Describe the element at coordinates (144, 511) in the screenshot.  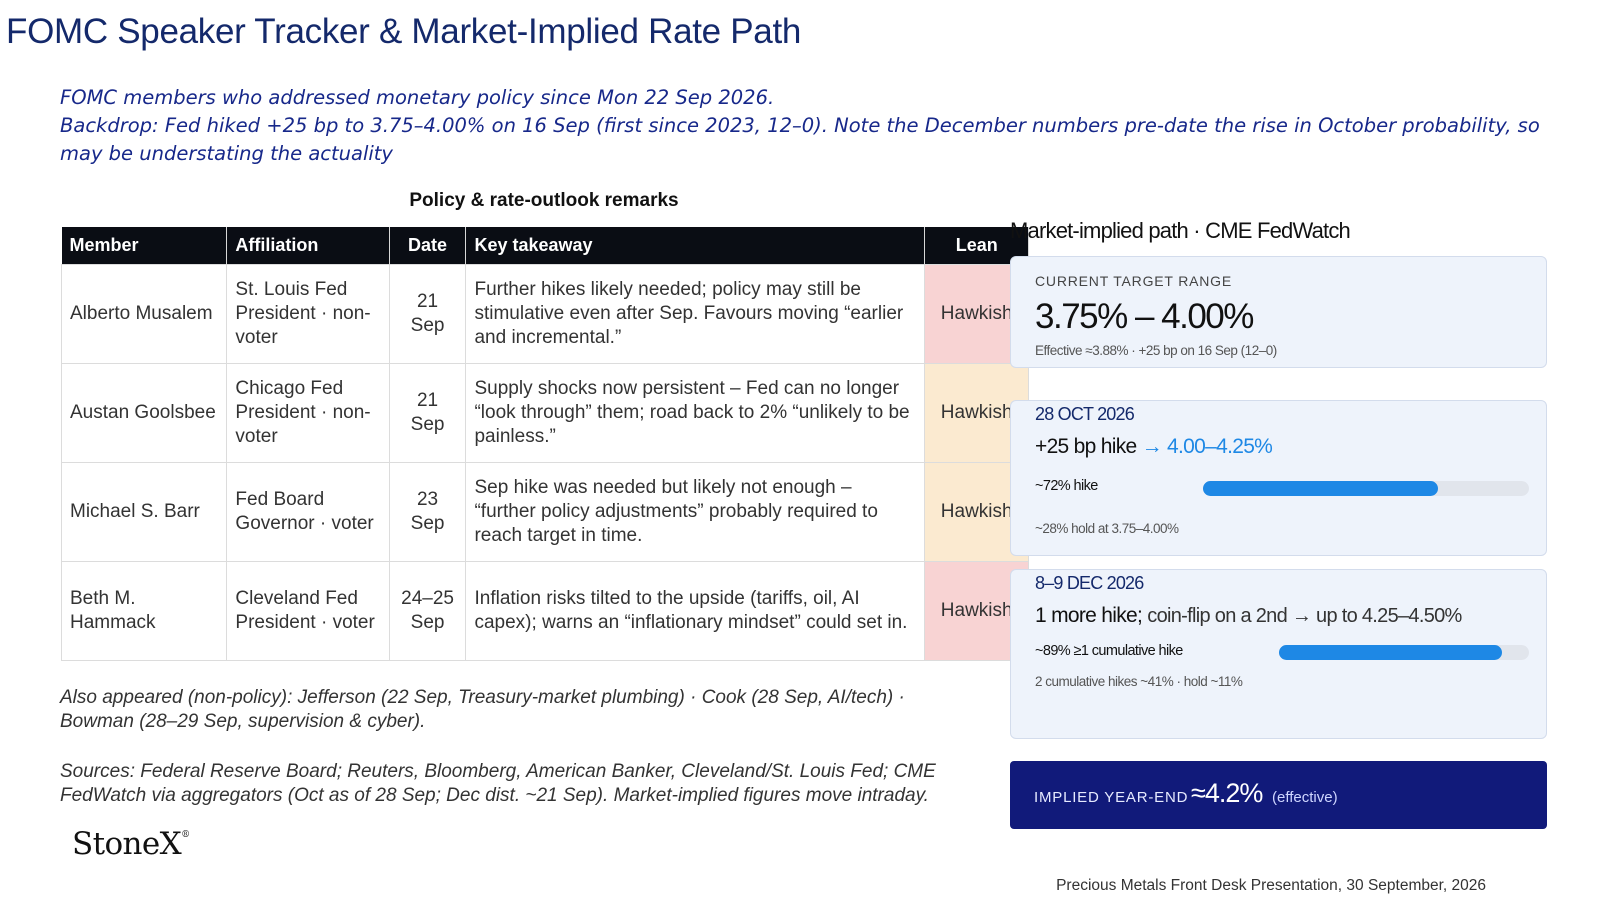
I see `member-cell: Michael S. Barr` at that location.